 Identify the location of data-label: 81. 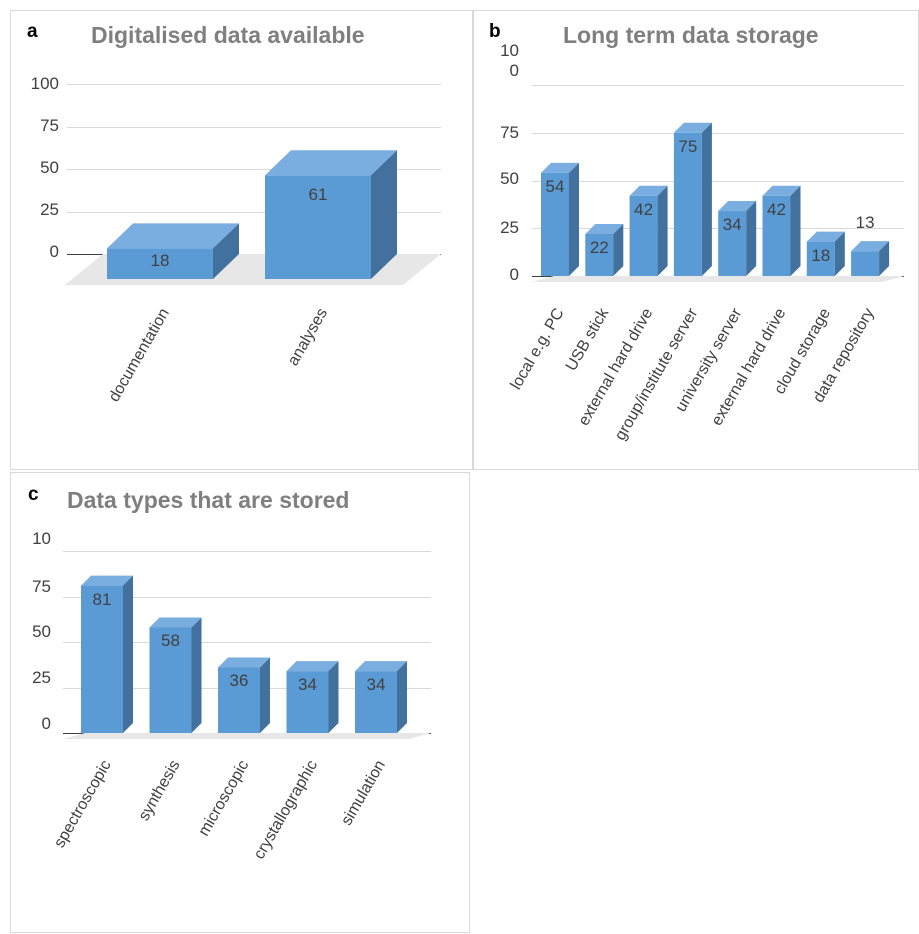
(102, 599).